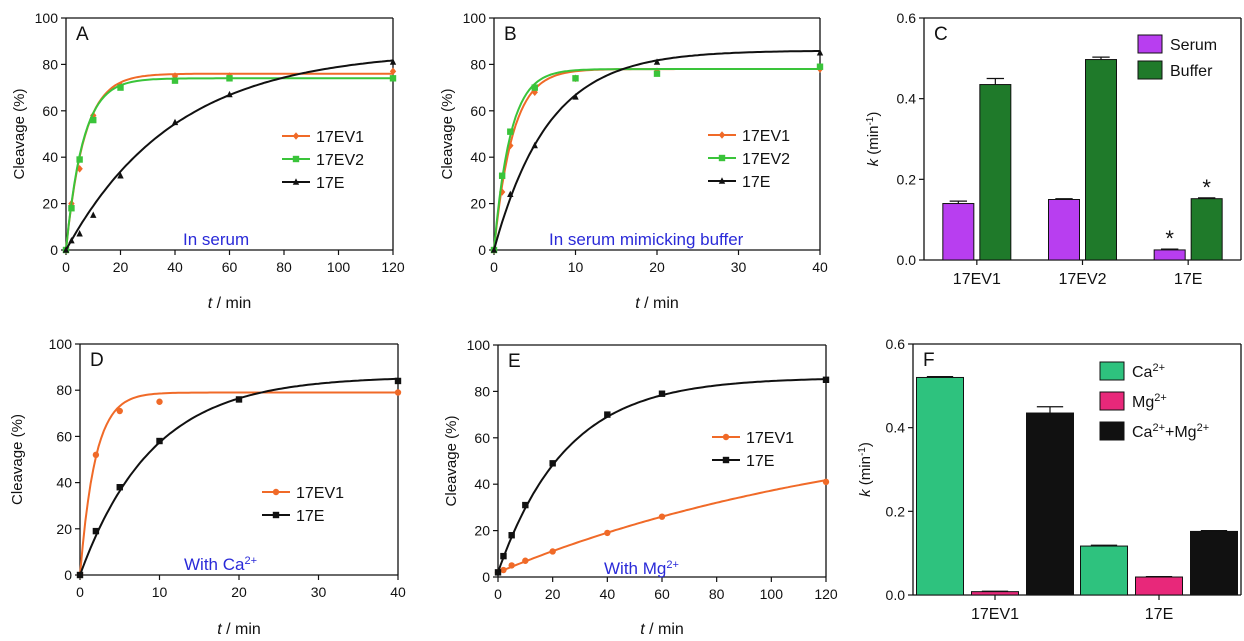  What do you see at coordinates (772, 594) in the screenshot?
I see `x-tick-label: 100` at bounding box center [772, 594].